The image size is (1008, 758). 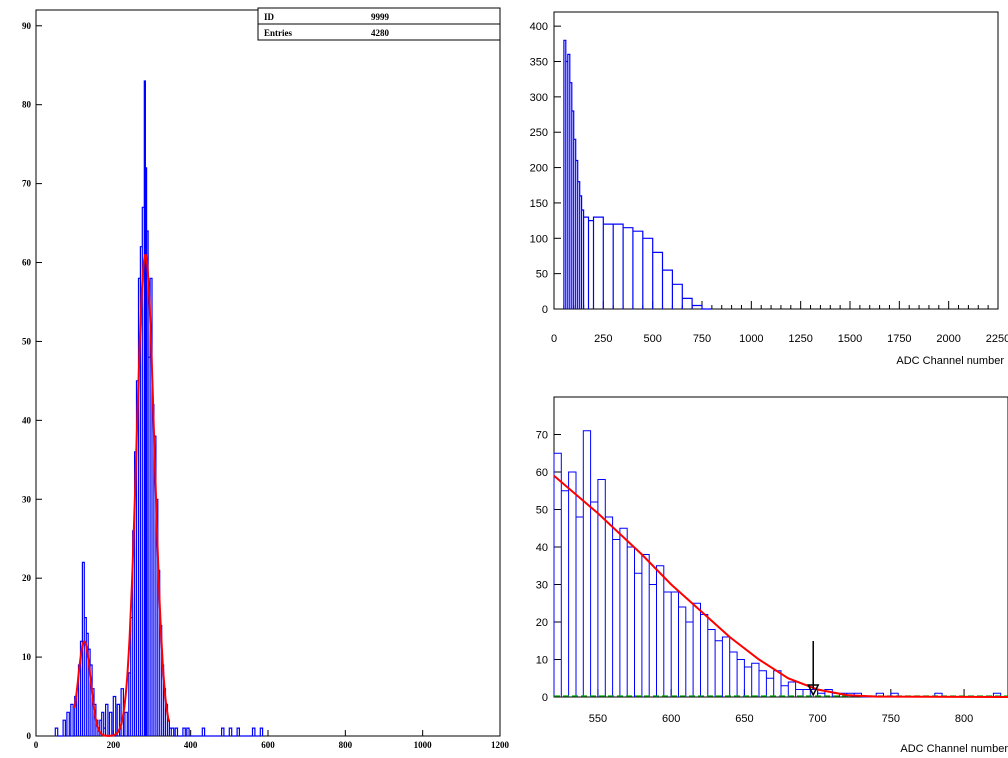 What do you see at coordinates (539, 239) in the screenshot?
I see `y-tick-label-2: 100` at bounding box center [539, 239].